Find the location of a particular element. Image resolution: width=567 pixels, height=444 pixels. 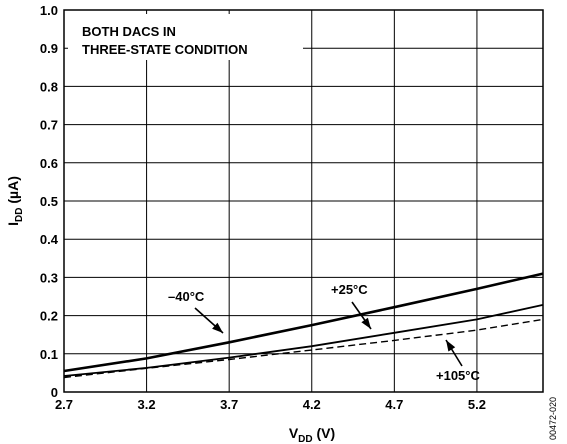

y-tick-label: 0.9 is located at coordinates (49, 48).